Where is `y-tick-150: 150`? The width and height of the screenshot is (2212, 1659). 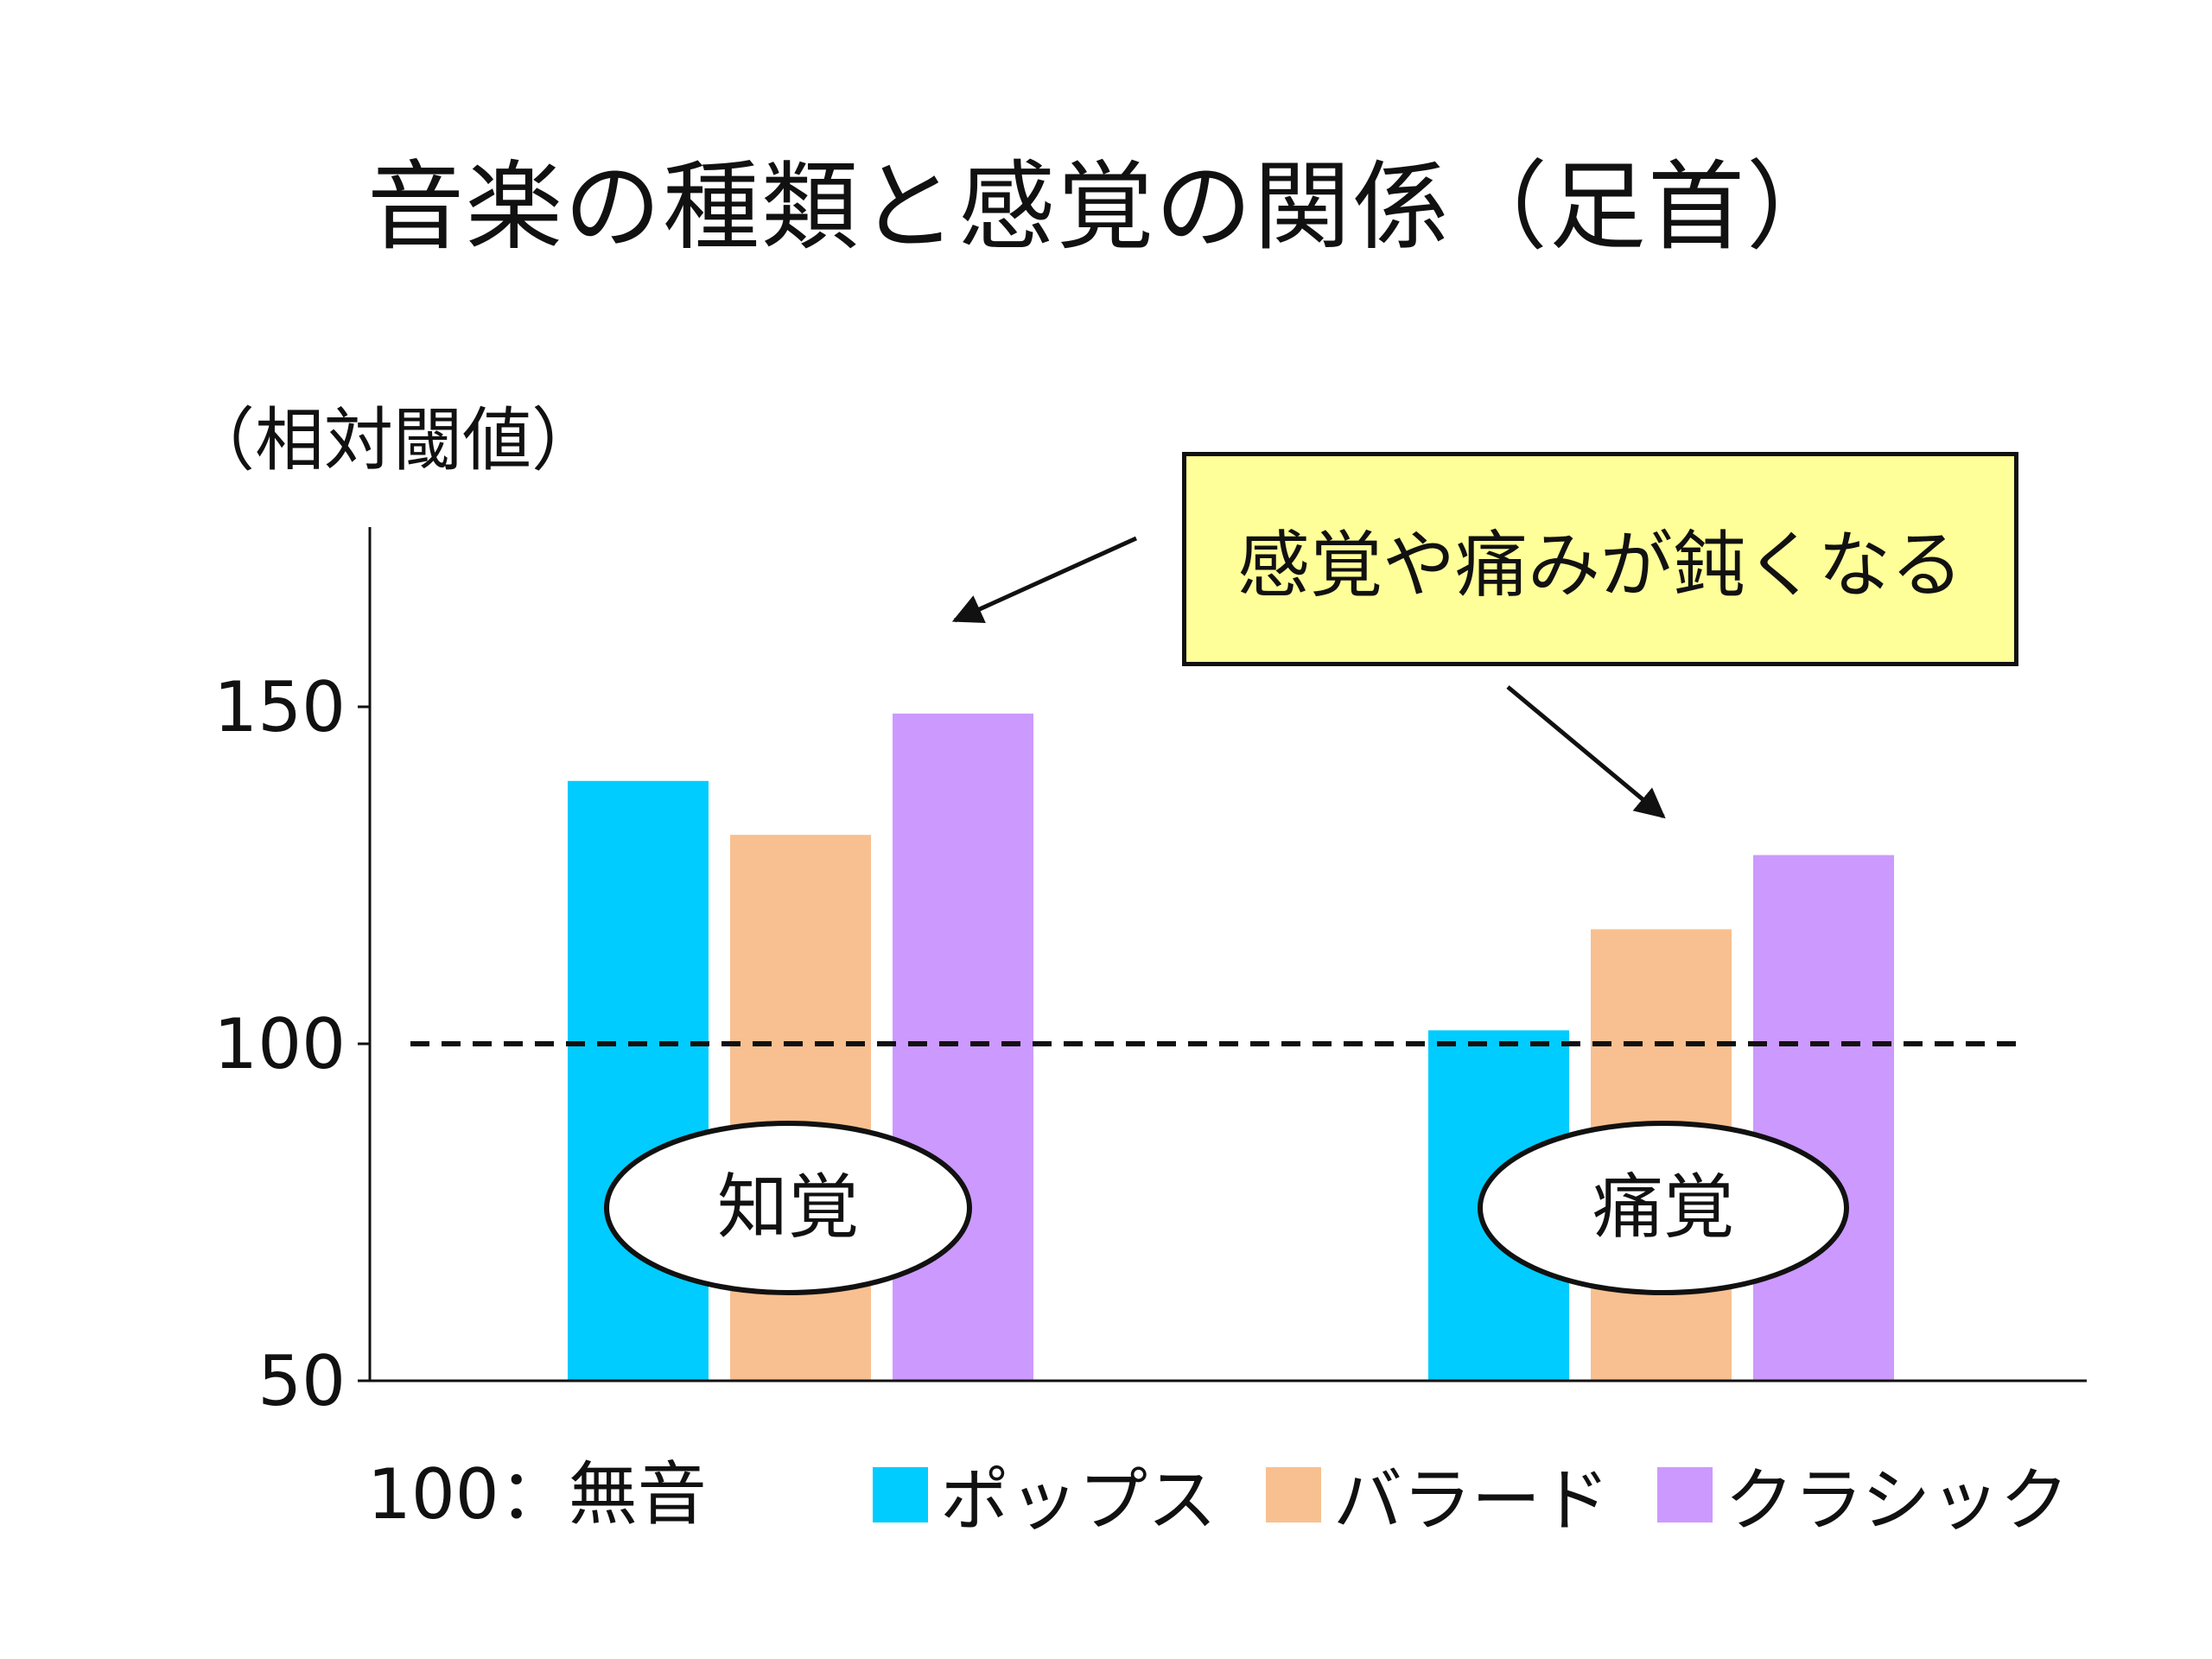 y-tick-150: 150 is located at coordinates (279, 707).